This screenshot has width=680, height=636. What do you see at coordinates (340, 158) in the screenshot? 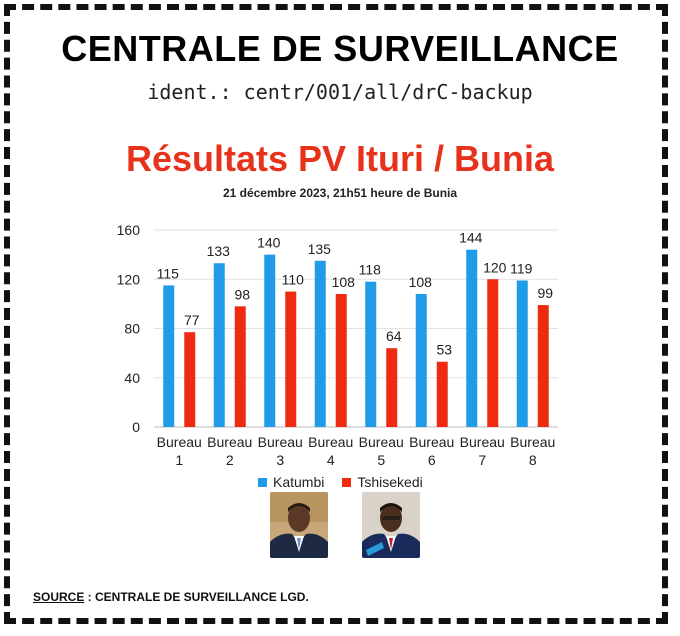
I see `chart-title: Résultats PV Ituri / Bunia` at bounding box center [340, 158].